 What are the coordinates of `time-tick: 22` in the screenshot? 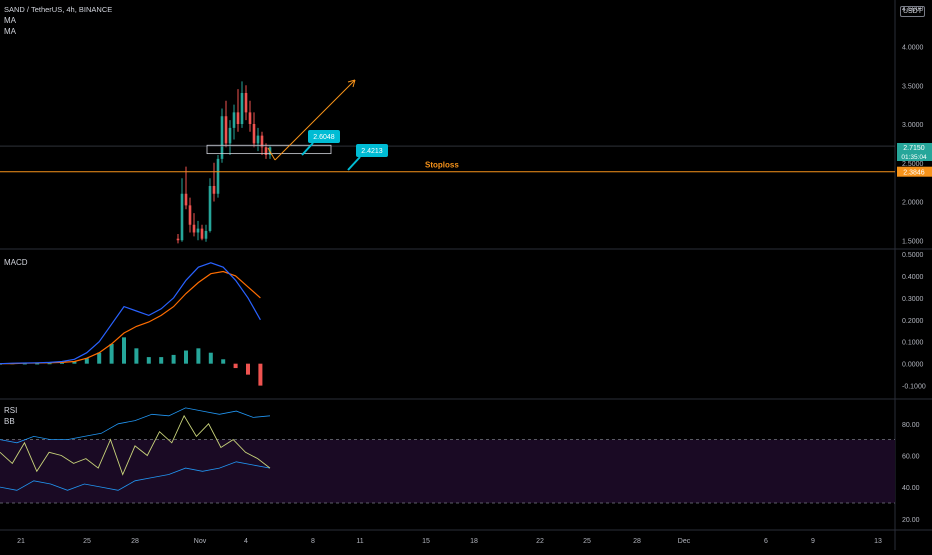 It's located at (540, 541).